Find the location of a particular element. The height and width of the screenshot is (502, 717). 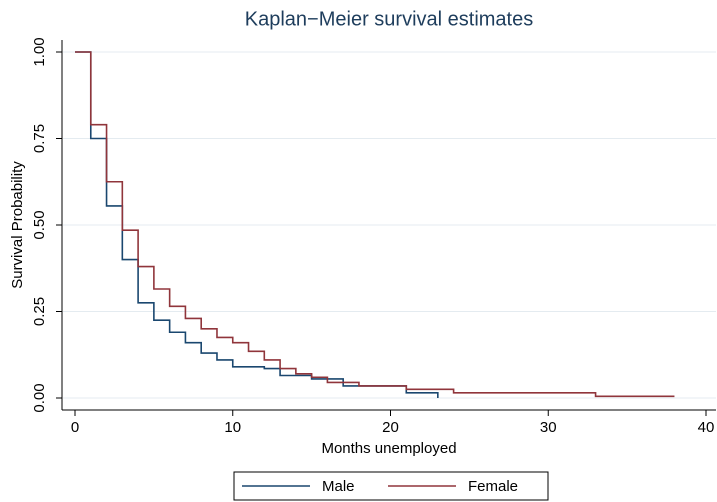

y-tick-label: 1.00 is located at coordinates (39, 51).